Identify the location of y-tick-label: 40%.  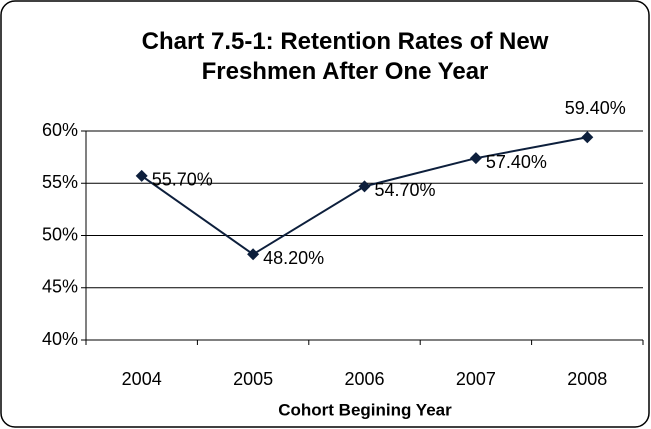
(60, 339).